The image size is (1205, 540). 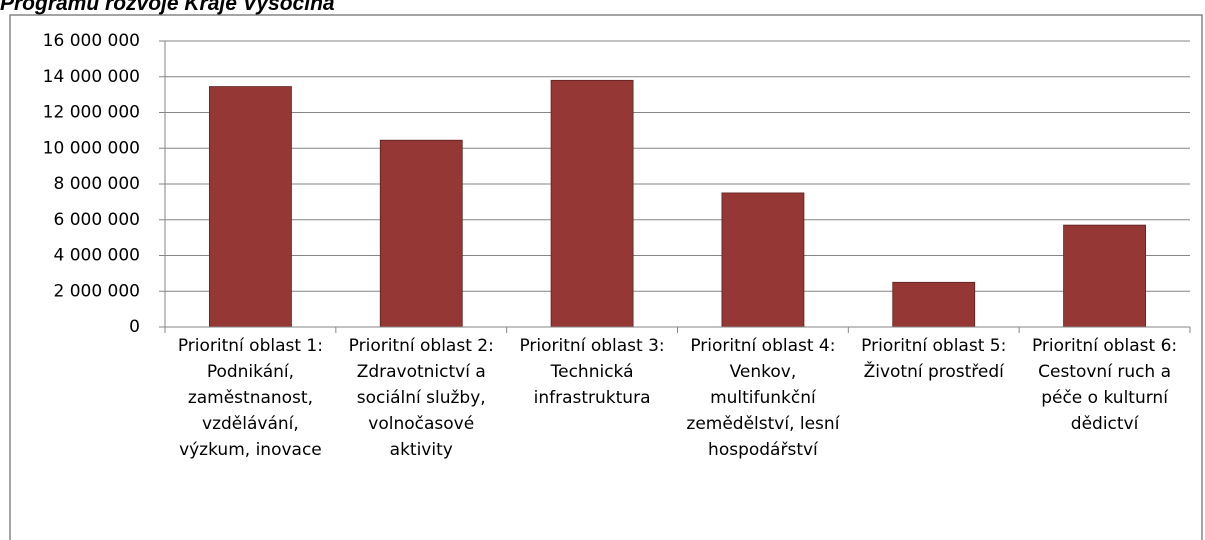 I want to click on y-tick-label: 12 000 000, so click(x=91, y=113).